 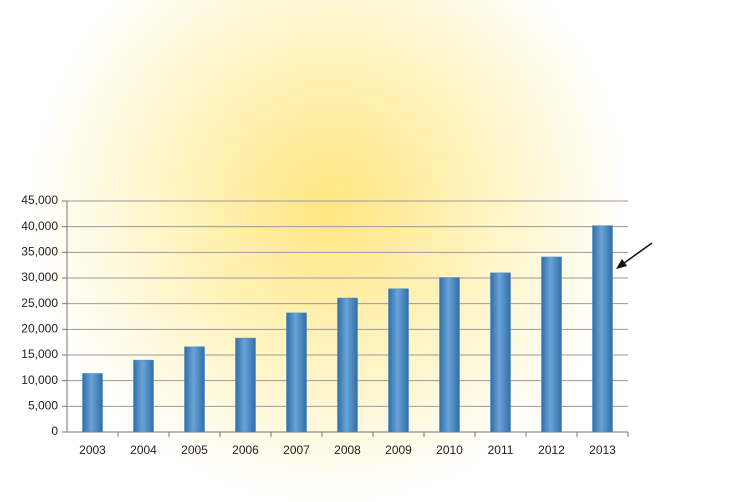 What do you see at coordinates (398, 450) in the screenshot?
I see `x-tick-label: 2009` at bounding box center [398, 450].